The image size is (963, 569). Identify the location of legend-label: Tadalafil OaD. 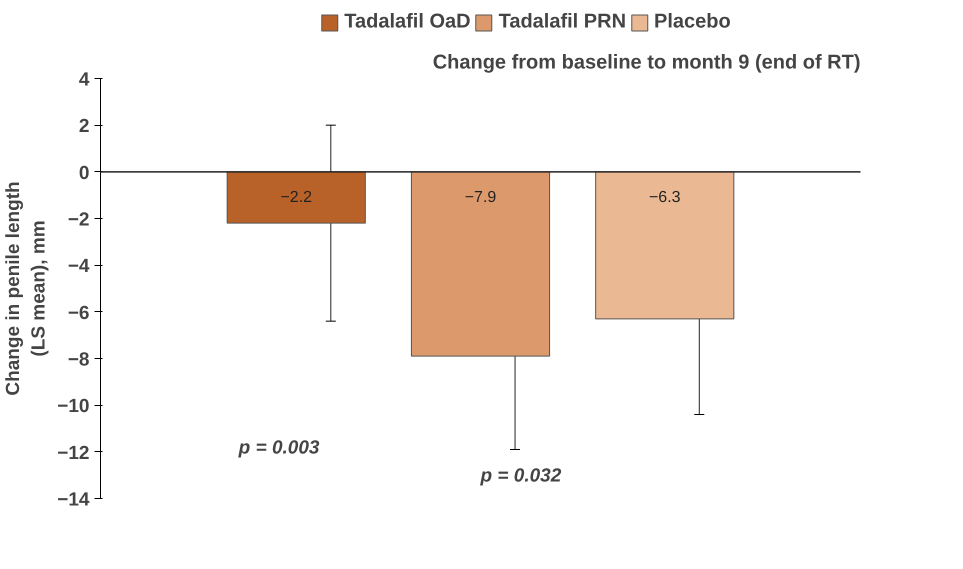
(407, 22).